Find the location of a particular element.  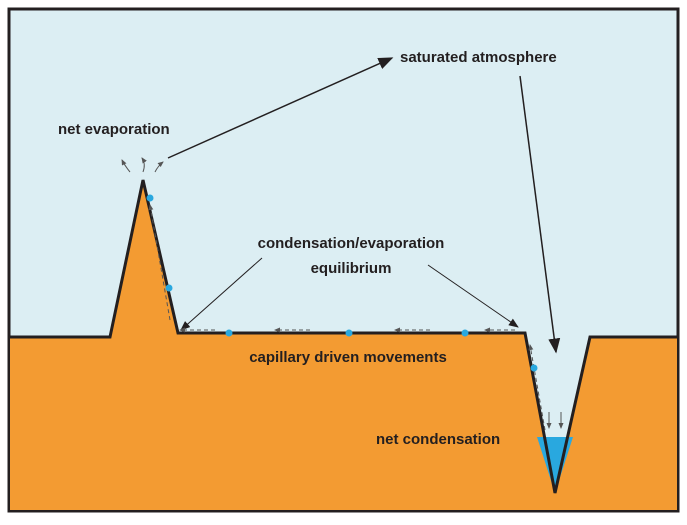

label: saturated atmosphere is located at coordinates (478, 57).